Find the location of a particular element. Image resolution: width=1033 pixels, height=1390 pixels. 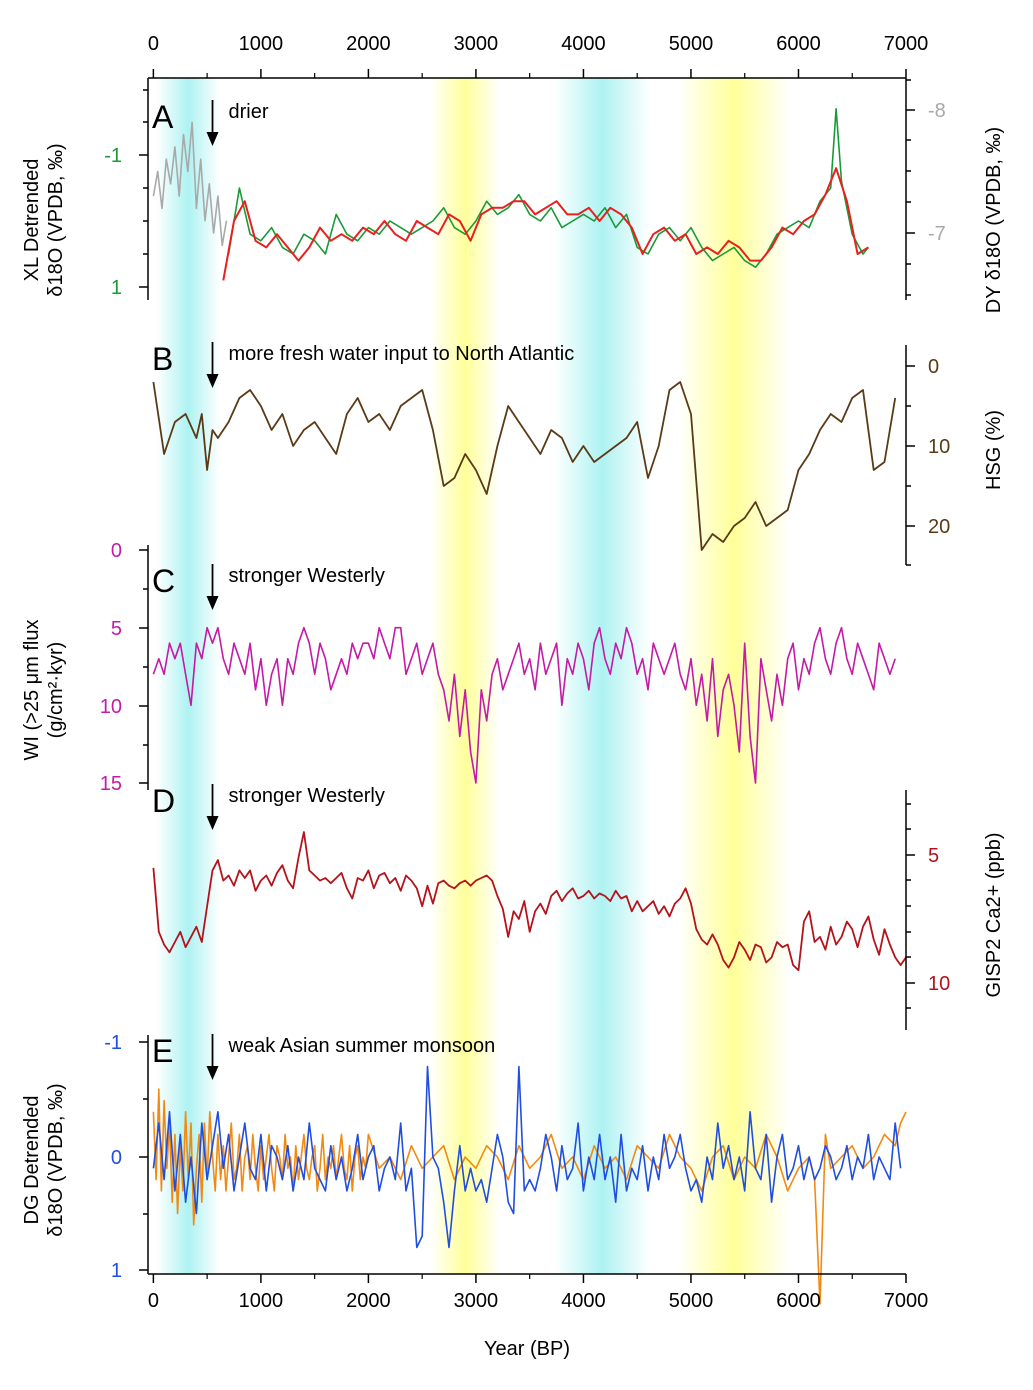

dy-series-line is located at coordinates (190, 184).